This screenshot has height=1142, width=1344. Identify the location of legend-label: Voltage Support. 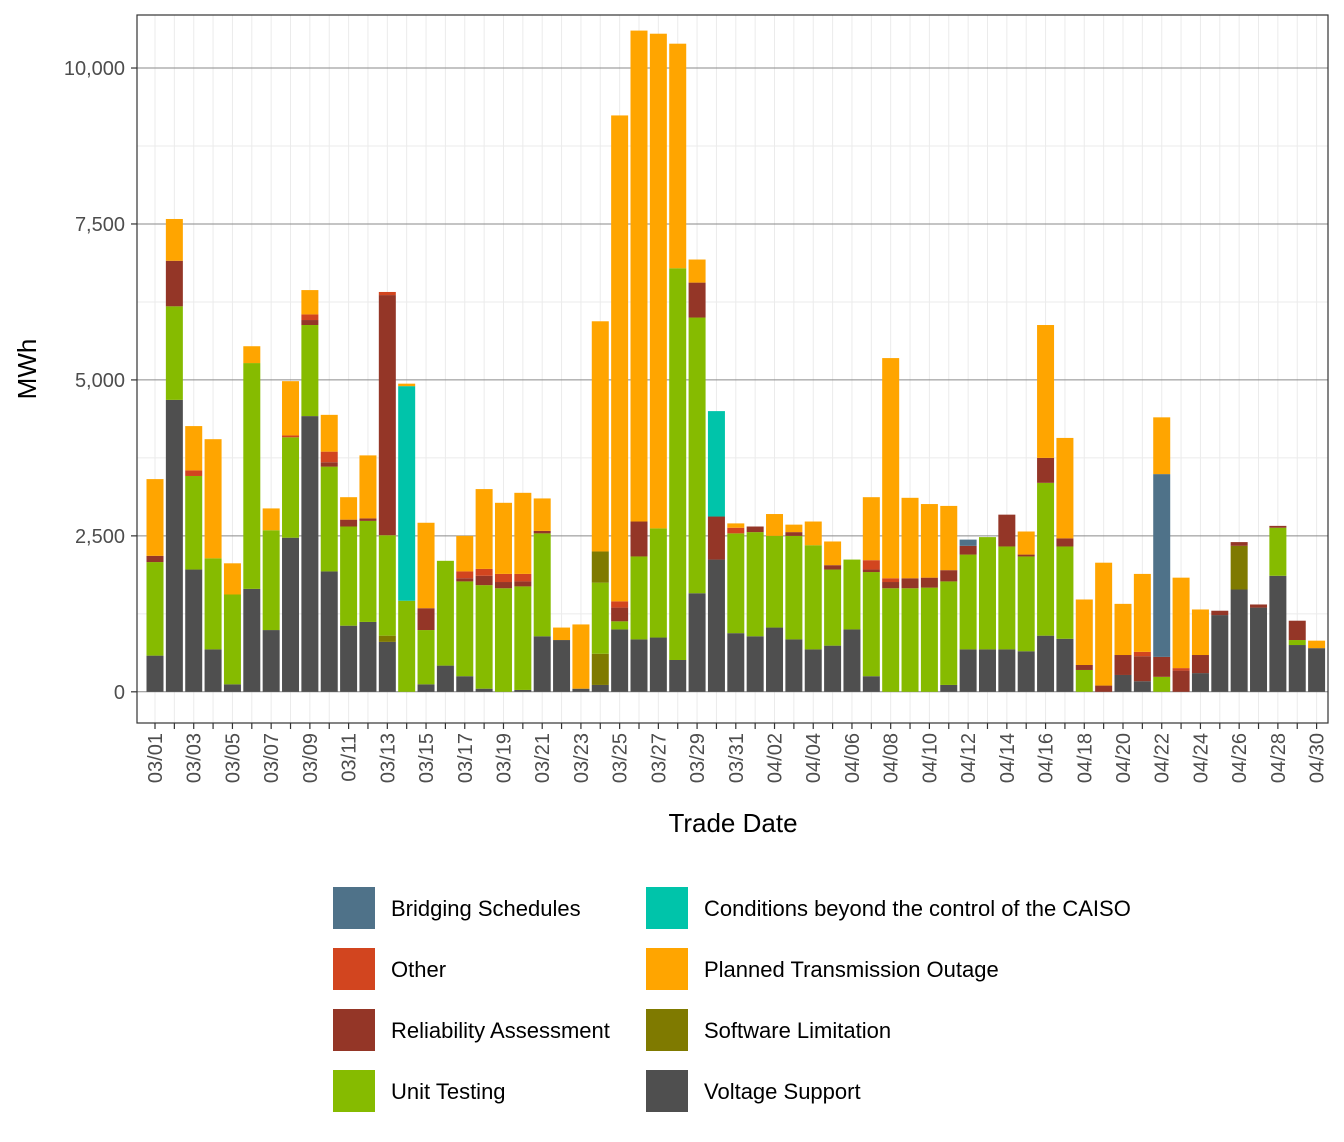
(782, 1091).